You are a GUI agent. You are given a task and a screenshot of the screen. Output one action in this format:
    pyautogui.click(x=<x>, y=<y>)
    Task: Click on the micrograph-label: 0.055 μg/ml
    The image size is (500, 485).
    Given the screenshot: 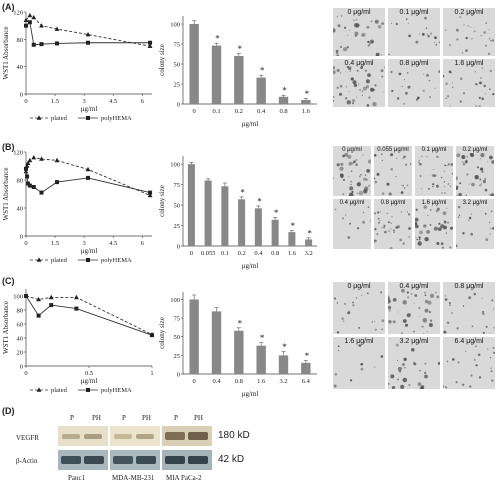 What is the action you would take?
    pyautogui.click(x=393, y=150)
    